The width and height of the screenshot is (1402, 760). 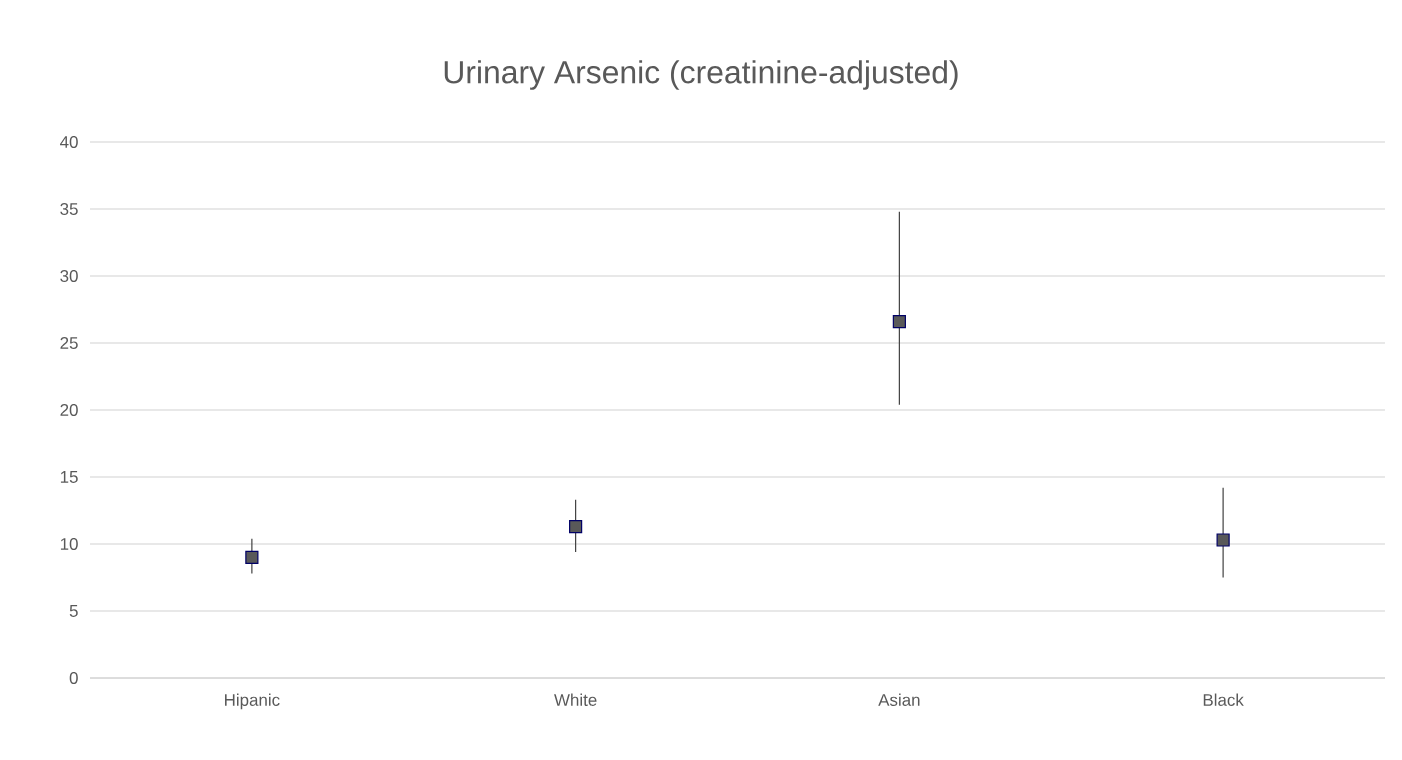 What do you see at coordinates (1223, 699) in the screenshot?
I see `x-tick-label: Black` at bounding box center [1223, 699].